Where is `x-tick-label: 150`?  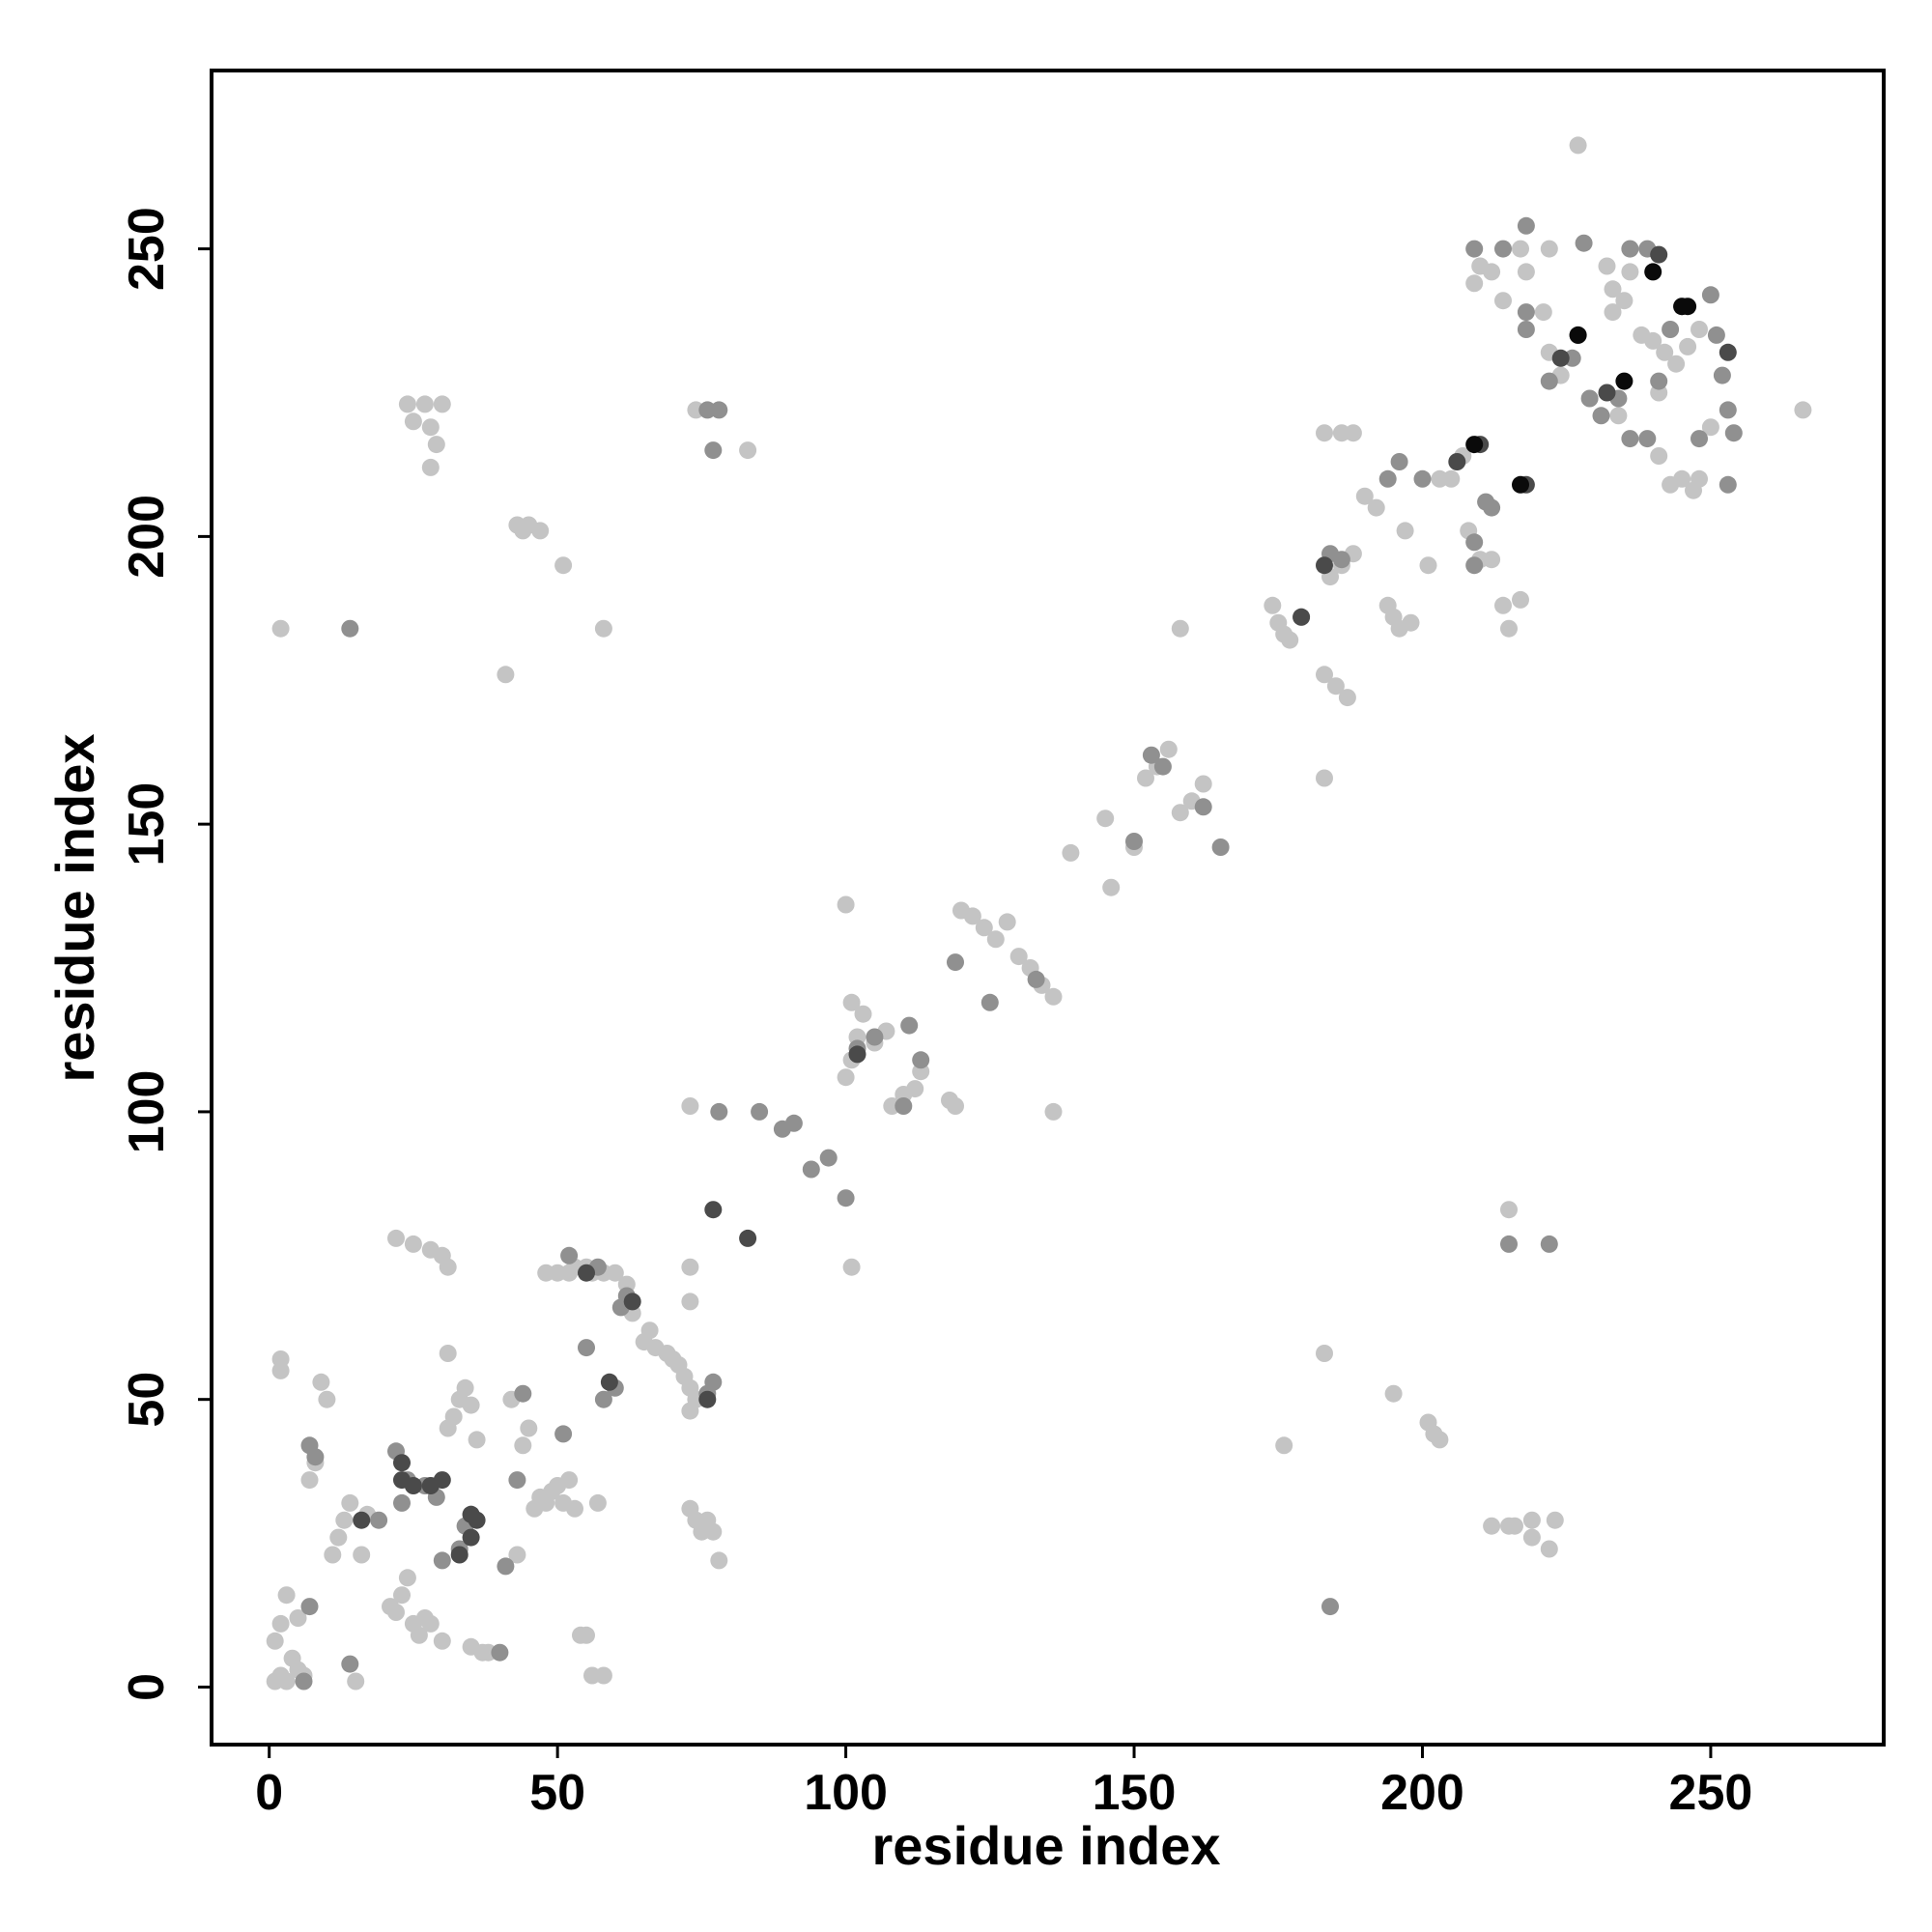
x-tick-label: 150 is located at coordinates (1135, 1793).